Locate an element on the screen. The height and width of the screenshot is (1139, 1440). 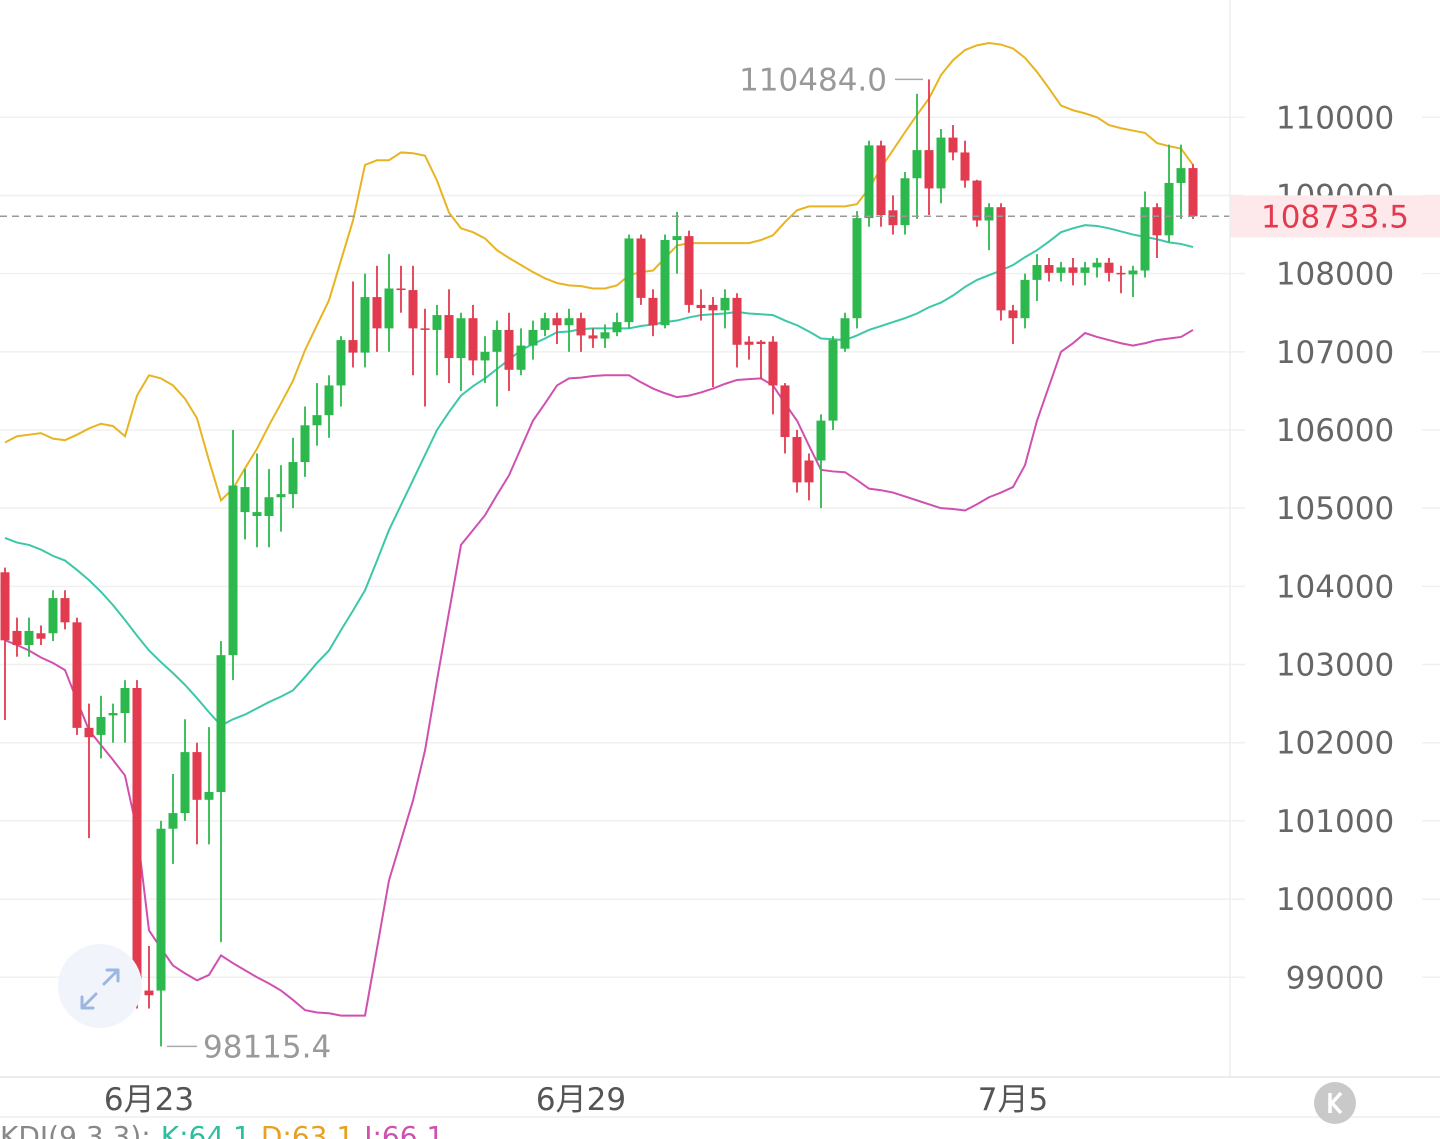
y-tick-label: 106000 is located at coordinates (1335, 431).